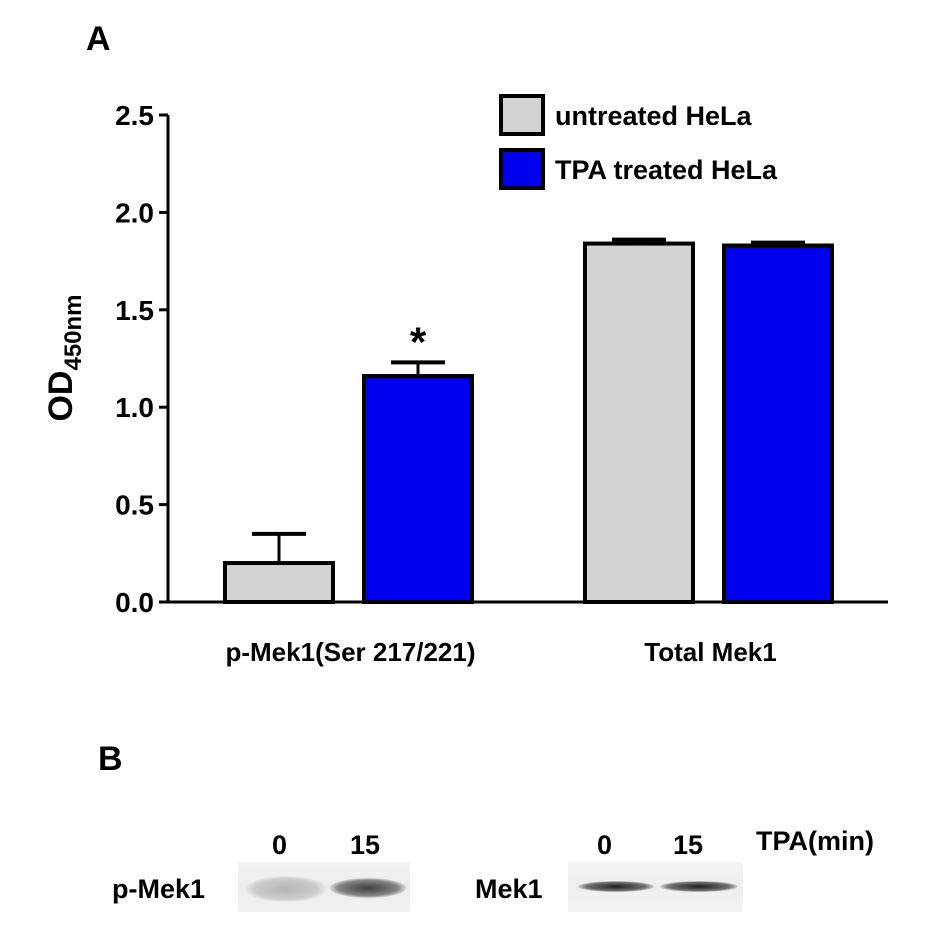 This screenshot has width=936, height=941. What do you see at coordinates (134, 310) in the screenshot?
I see `y-tick-label: 1.5` at bounding box center [134, 310].